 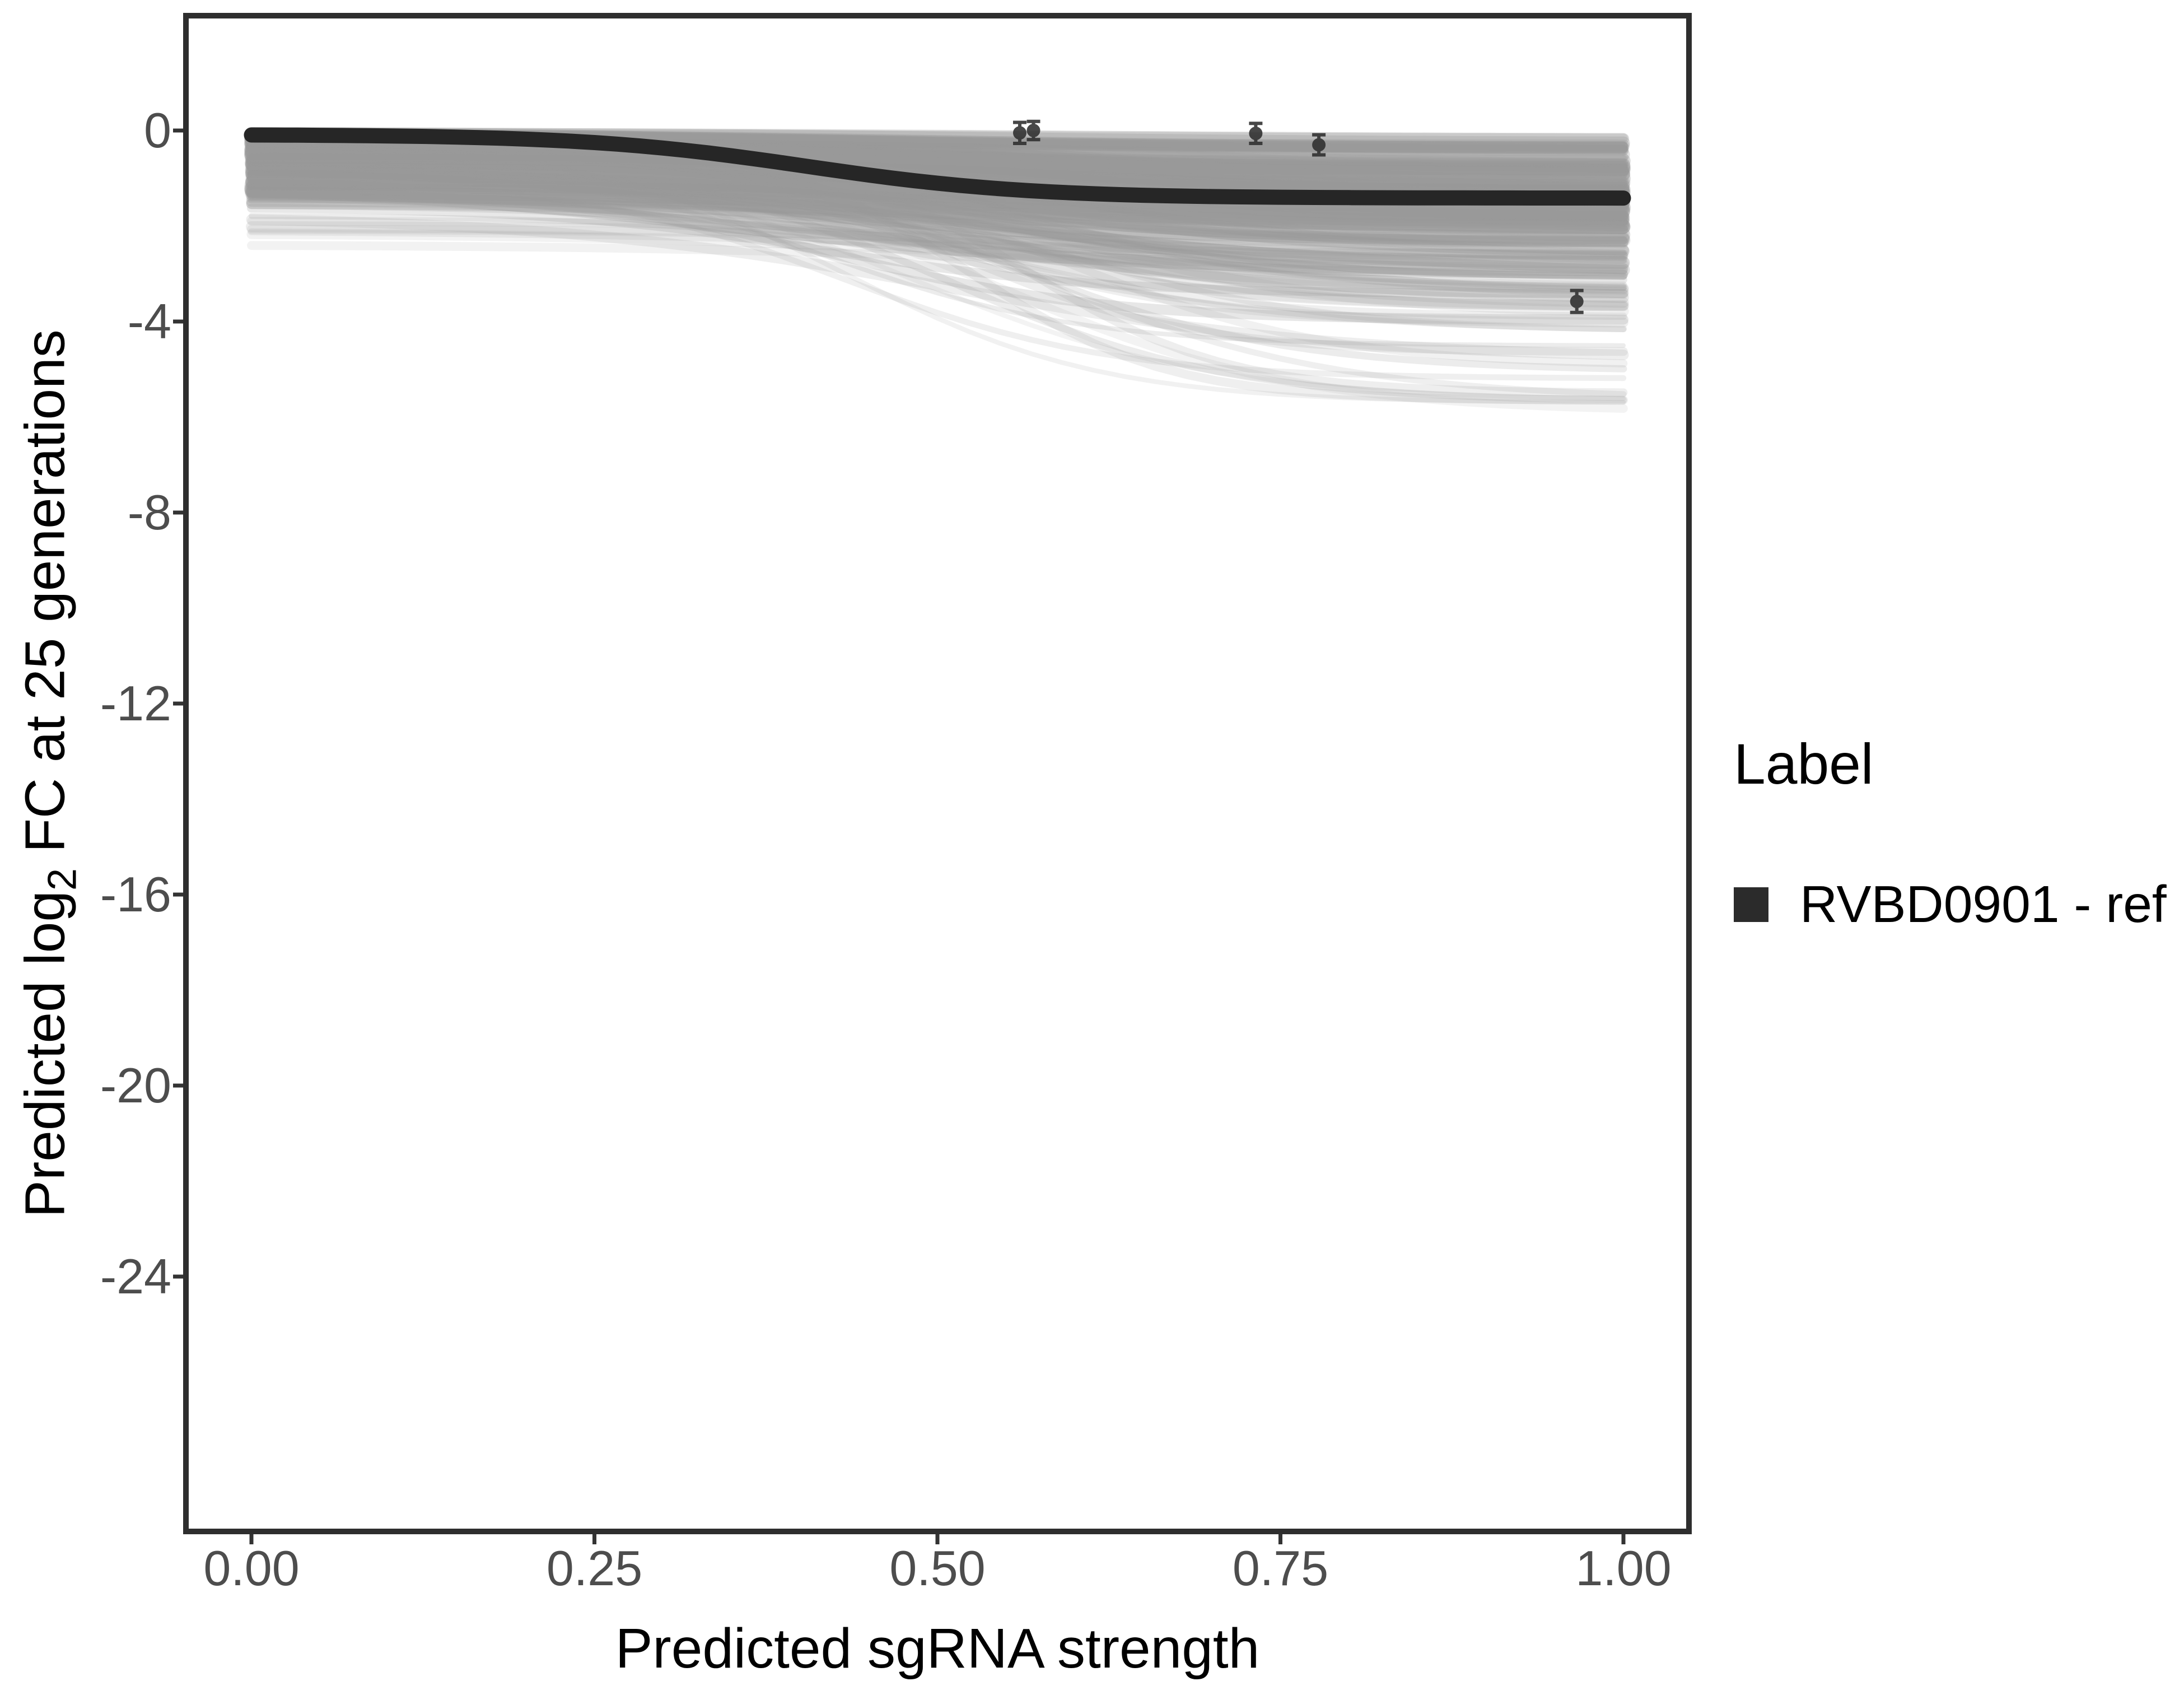 I want to click on y-tick-label: 0, so click(x=158, y=130).